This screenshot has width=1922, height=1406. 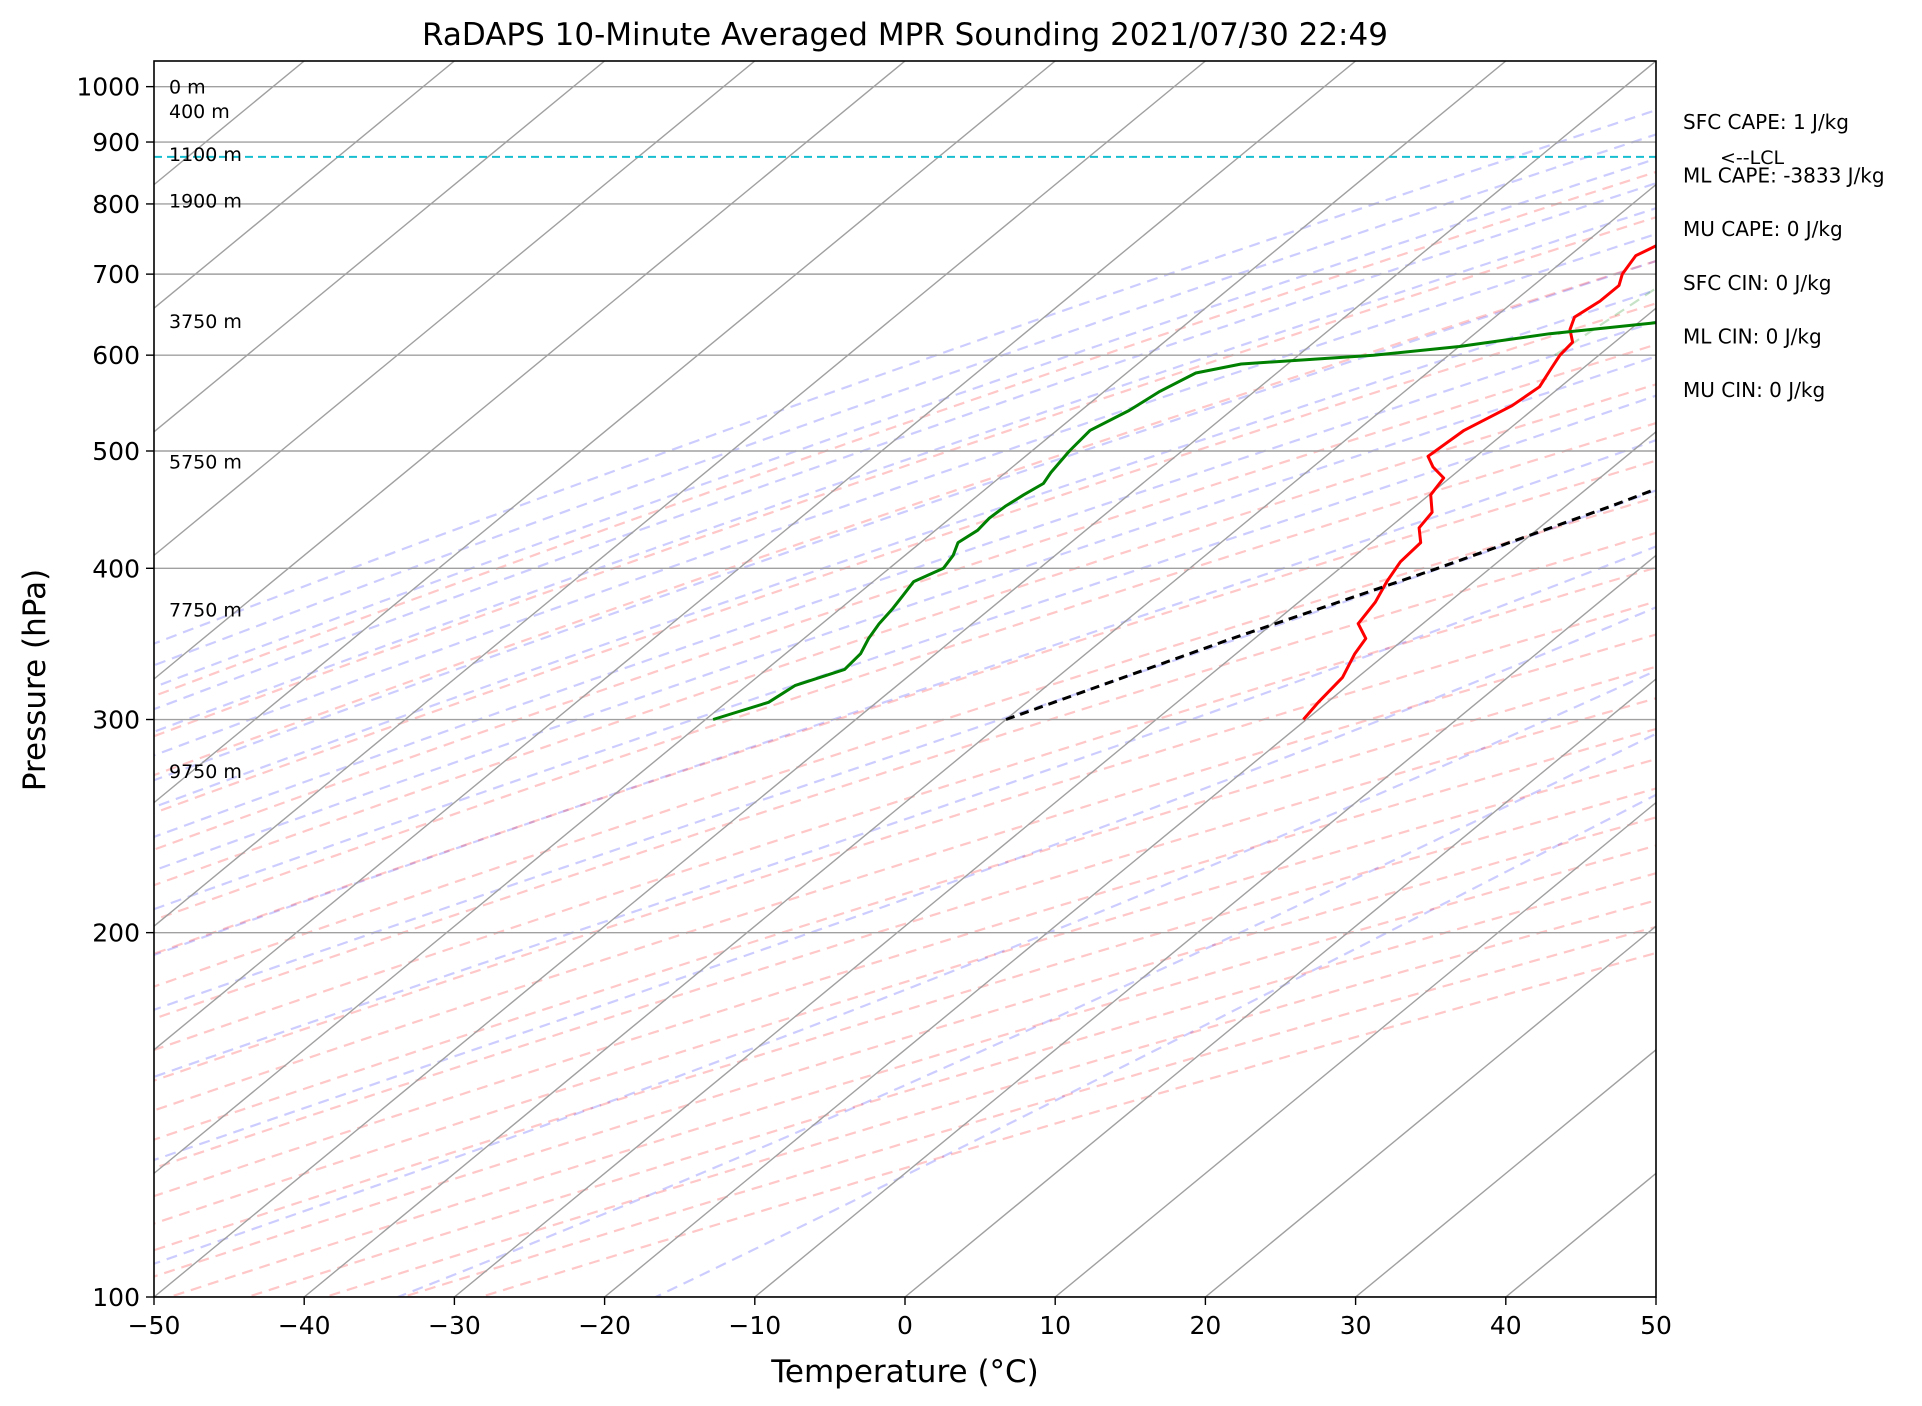 I want to click on lcl-label: <--LCL, so click(x=1752, y=158).